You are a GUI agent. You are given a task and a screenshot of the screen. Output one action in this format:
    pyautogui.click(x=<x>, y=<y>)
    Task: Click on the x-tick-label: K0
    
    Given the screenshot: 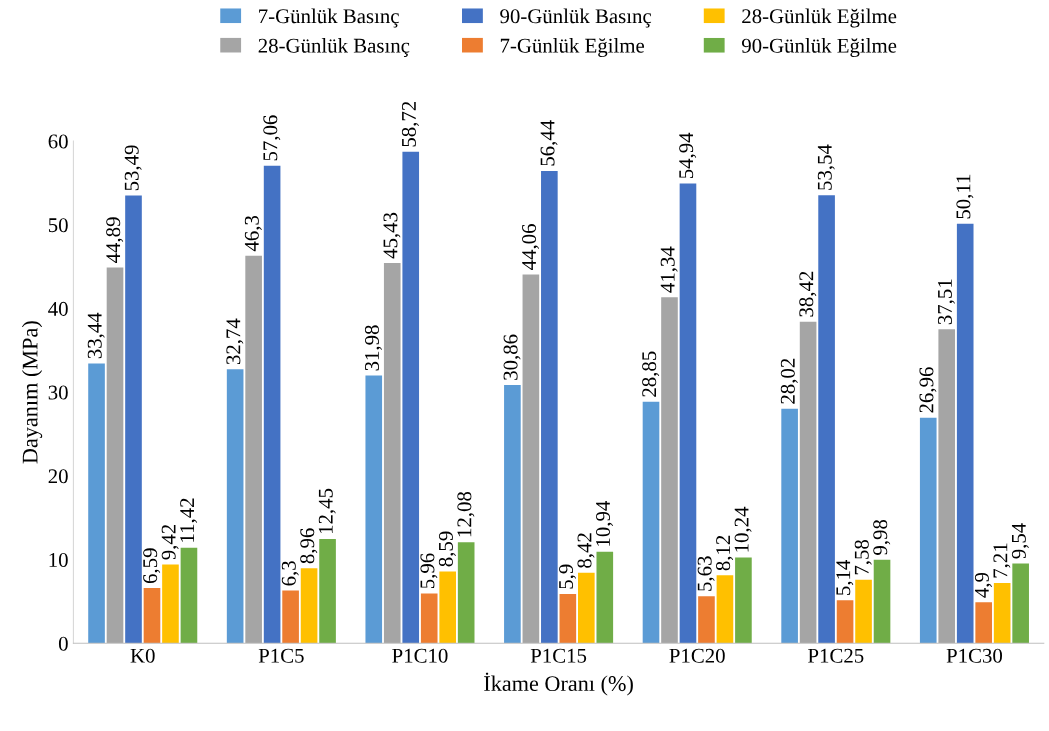 What is the action you would take?
    pyautogui.click(x=142, y=655)
    